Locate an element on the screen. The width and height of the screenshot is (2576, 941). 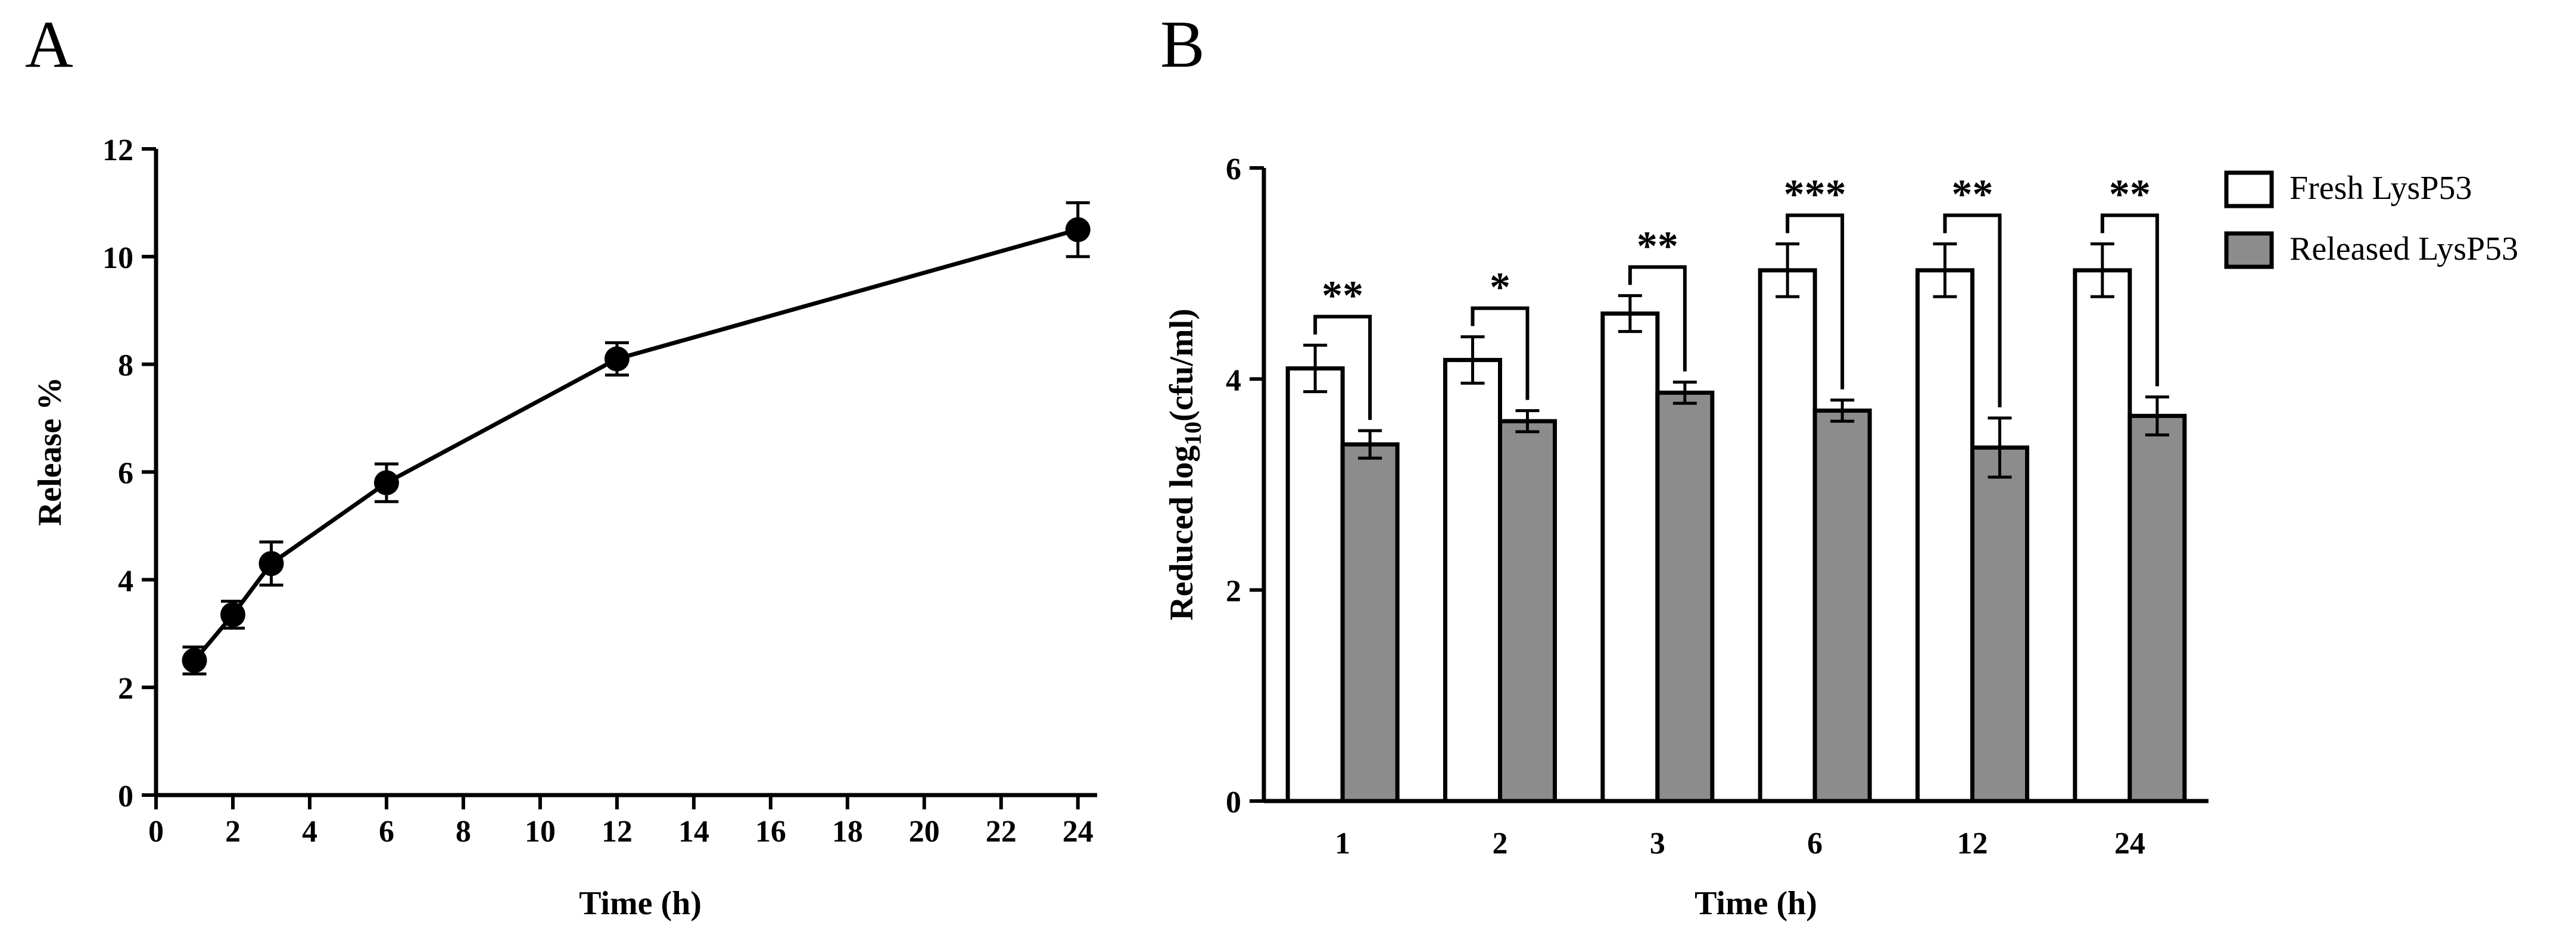
chart-a-y-tick-label: 12 is located at coordinates (117, 150).